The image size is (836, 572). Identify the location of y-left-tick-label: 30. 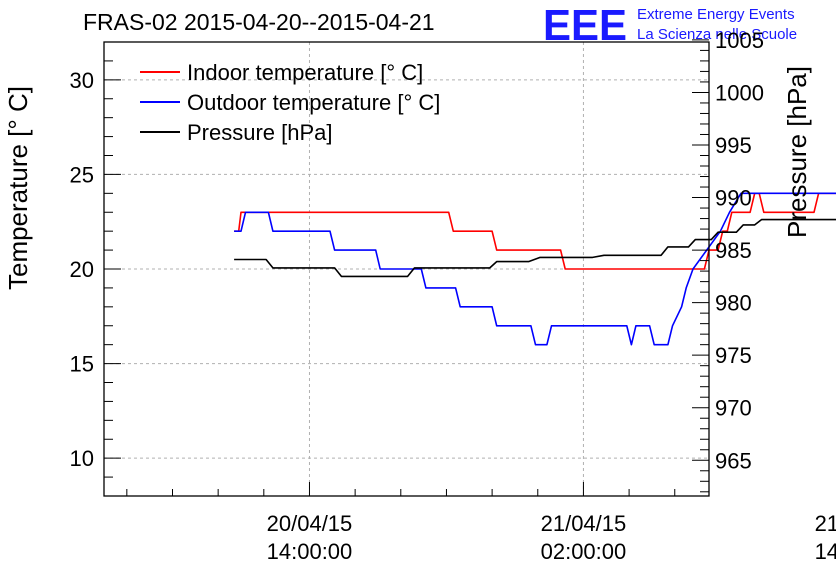
(82, 80).